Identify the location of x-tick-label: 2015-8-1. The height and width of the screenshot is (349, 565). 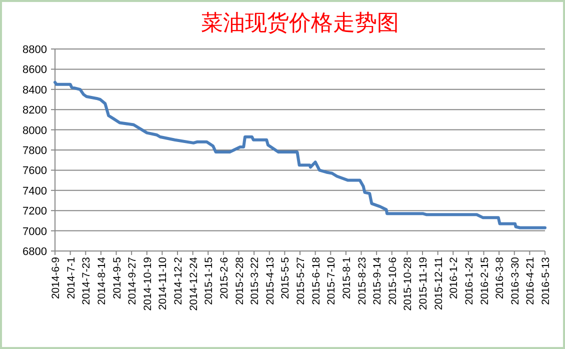
(346, 278).